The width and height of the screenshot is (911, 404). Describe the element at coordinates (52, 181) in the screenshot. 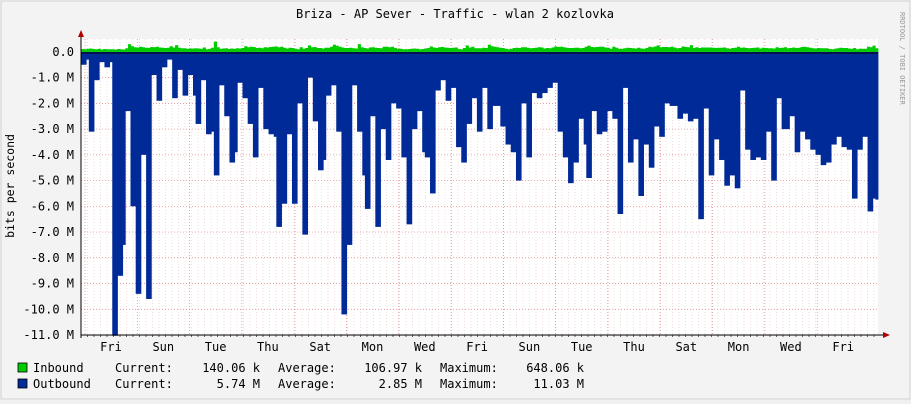

I see `y-tick-label: -5.0 M` at that location.